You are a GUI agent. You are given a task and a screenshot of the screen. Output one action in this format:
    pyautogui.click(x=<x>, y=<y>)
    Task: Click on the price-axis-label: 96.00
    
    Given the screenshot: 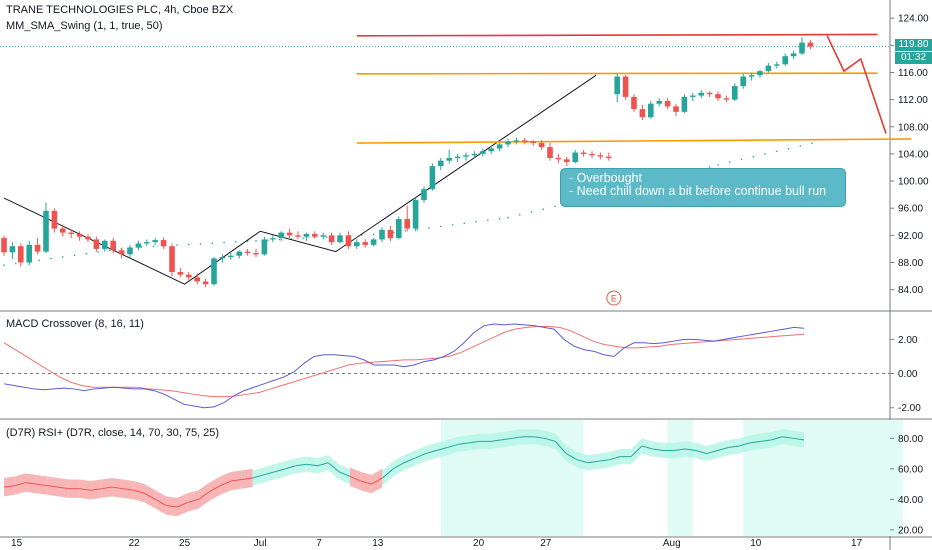 What is the action you would take?
    pyautogui.click(x=910, y=209)
    